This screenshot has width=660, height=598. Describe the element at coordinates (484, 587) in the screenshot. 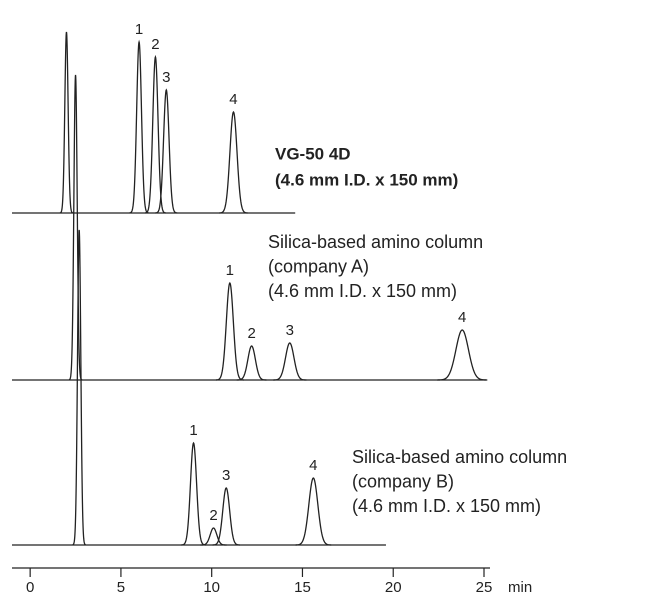

I see `x-tick-label: 25` at that location.